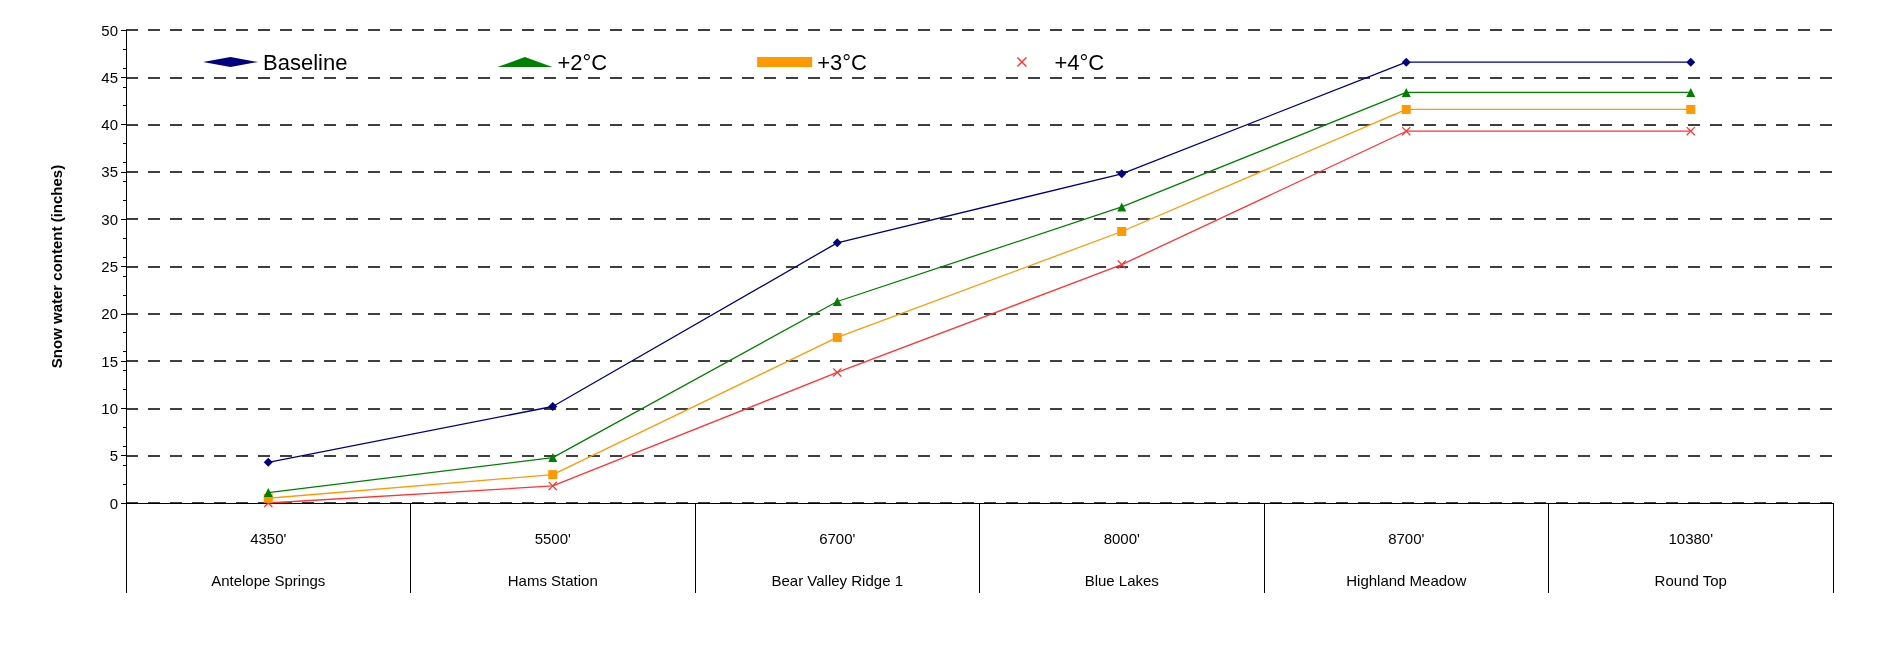 This screenshot has width=1883, height=645. What do you see at coordinates (109, 219) in the screenshot?
I see `y-tick-label: 30` at bounding box center [109, 219].